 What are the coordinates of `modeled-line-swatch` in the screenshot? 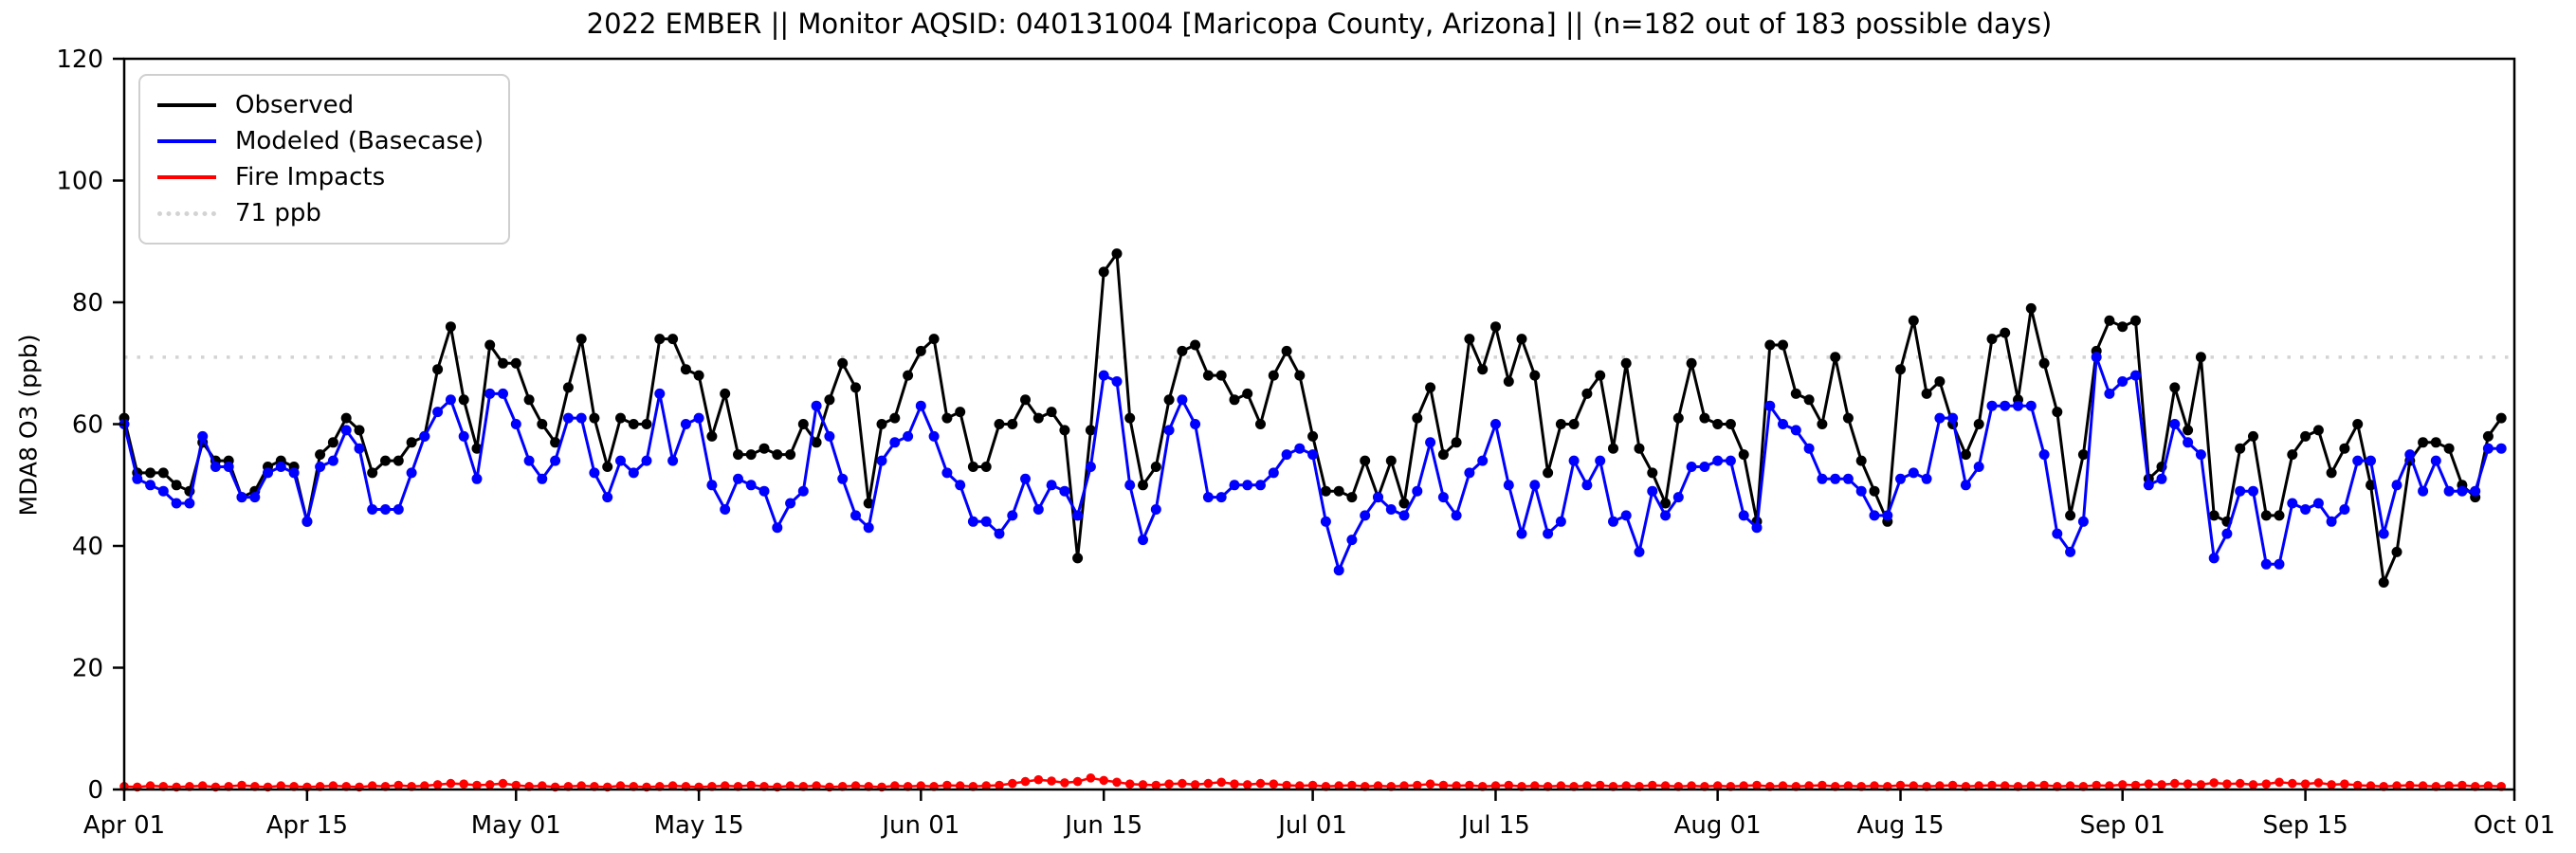 It's located at (186, 141).